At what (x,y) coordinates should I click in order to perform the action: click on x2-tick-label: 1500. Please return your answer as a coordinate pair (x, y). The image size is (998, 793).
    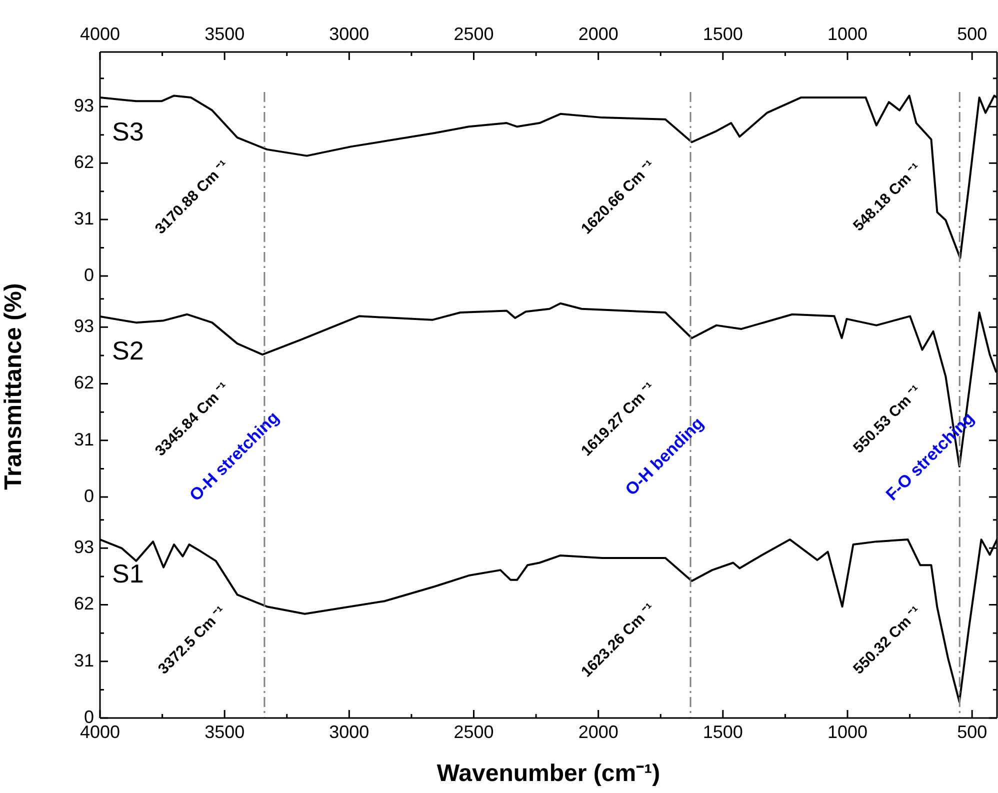
    Looking at the image, I should click on (722, 34).